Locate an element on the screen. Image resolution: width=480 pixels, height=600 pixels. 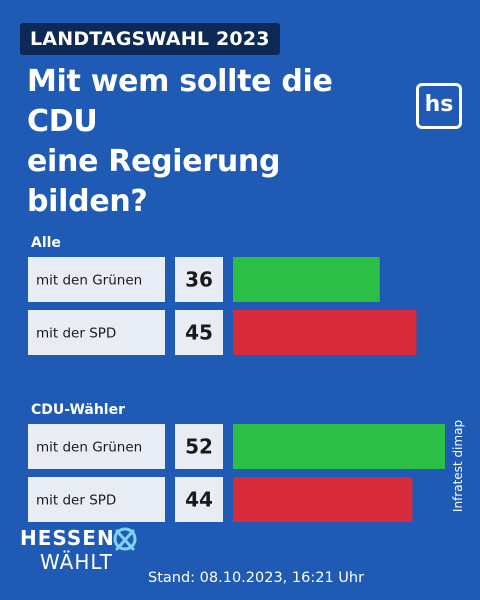
brand-line-1: HESSEN is located at coordinates (67, 538).